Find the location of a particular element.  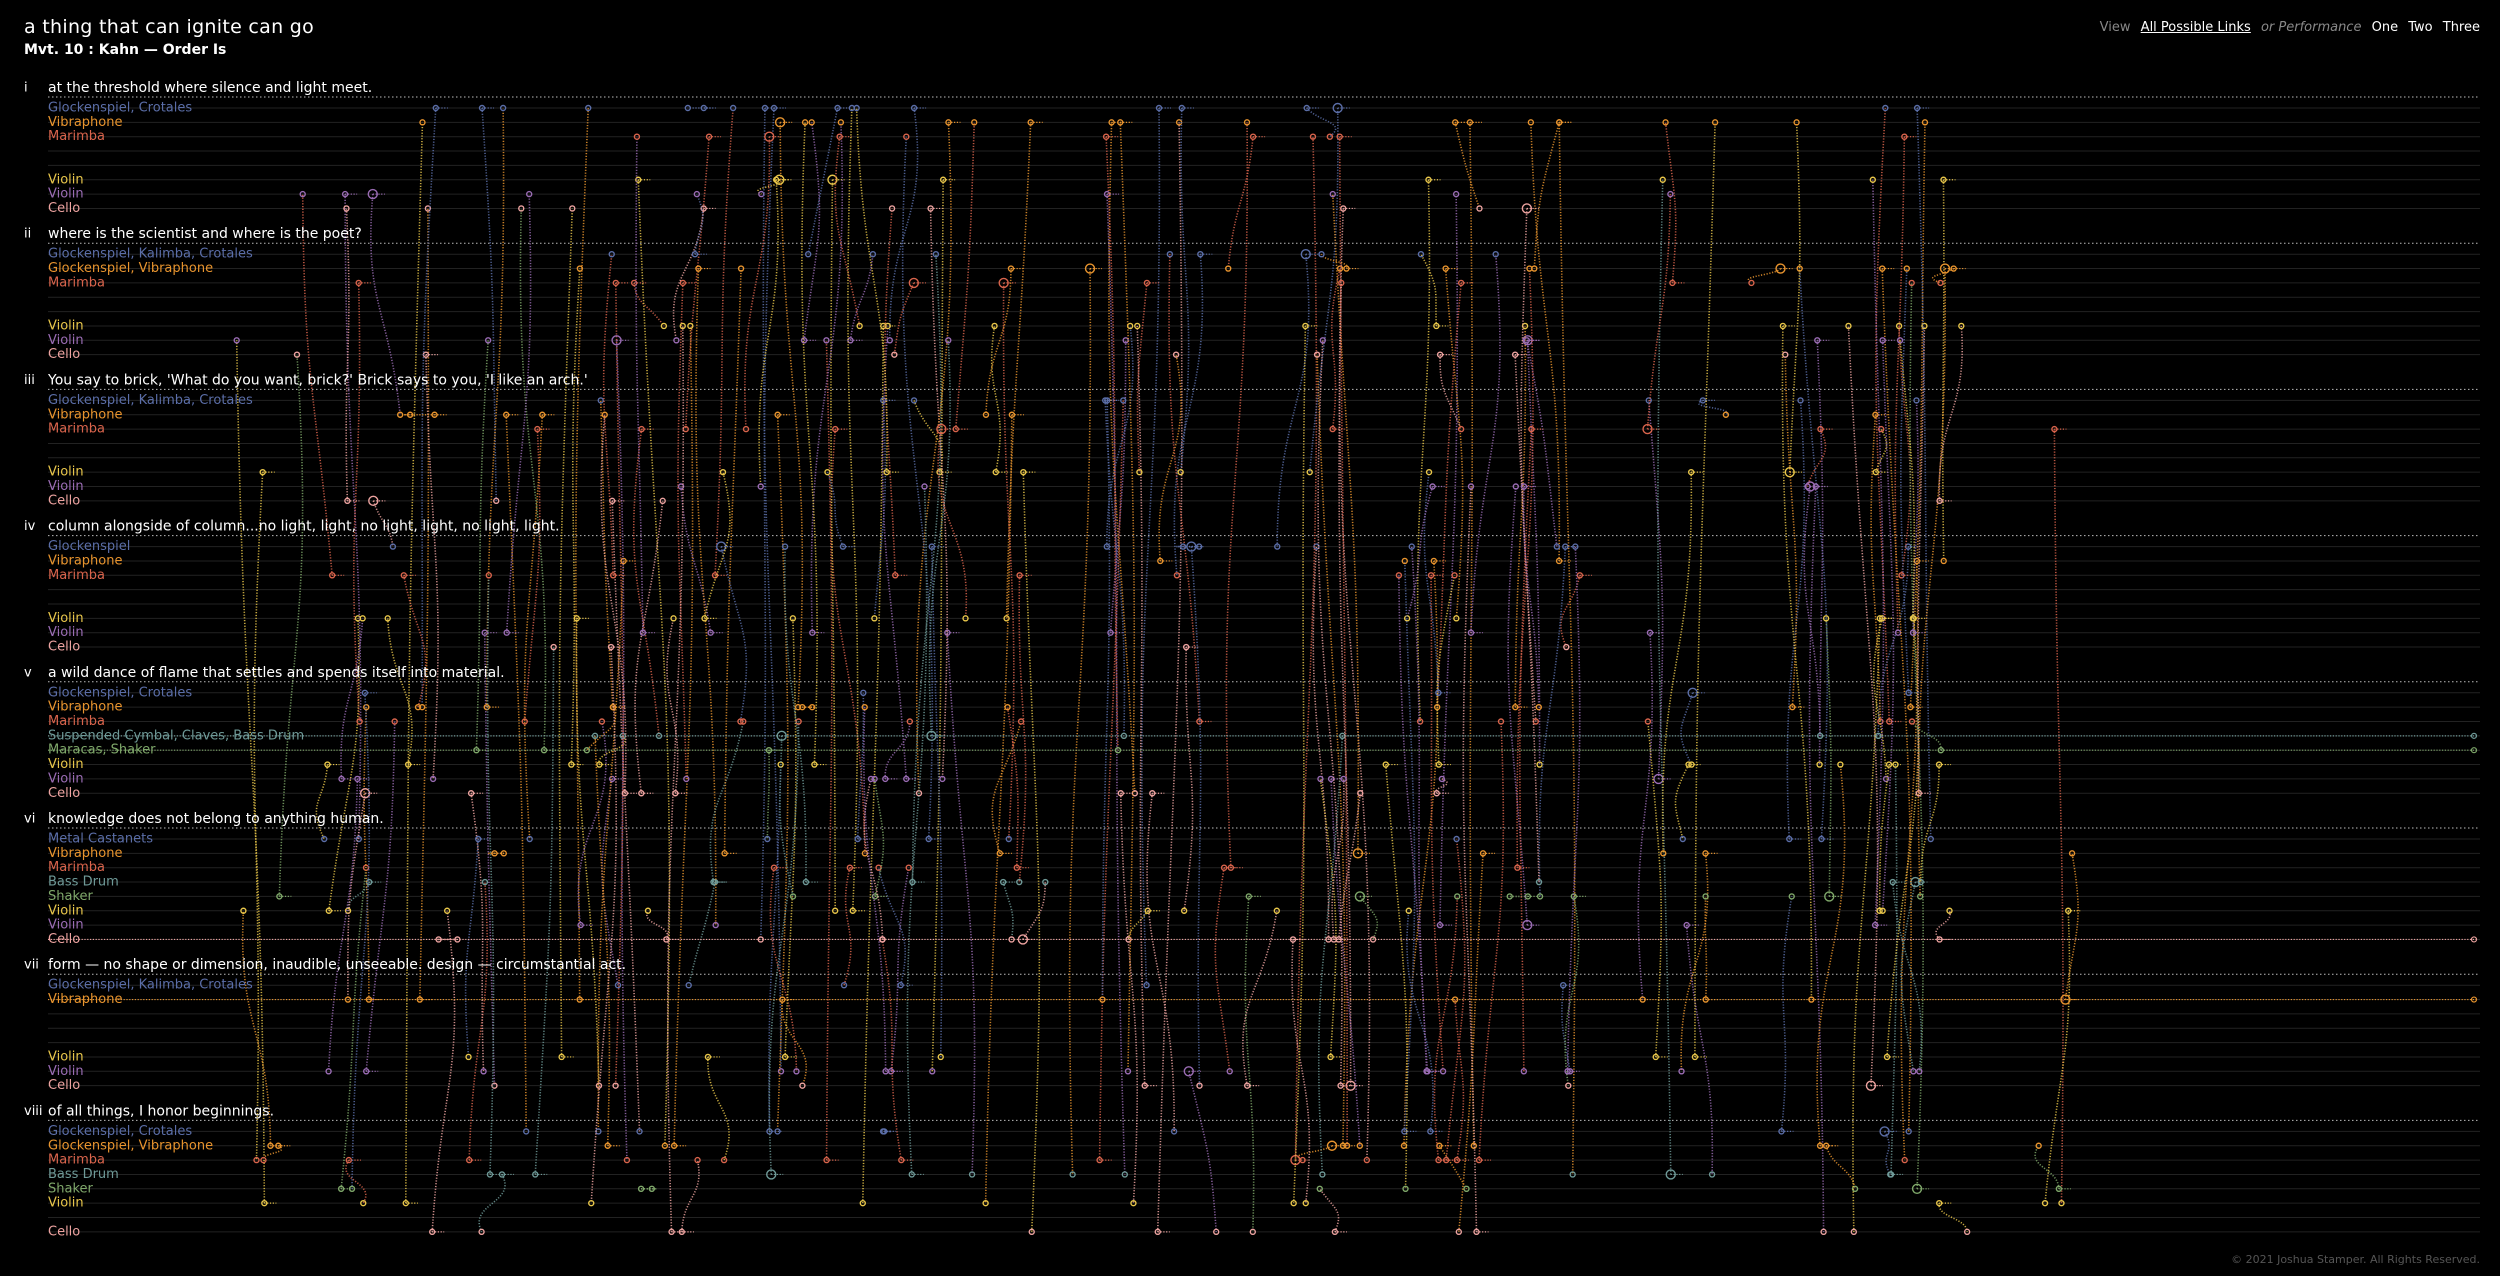

performance-link: Three is located at coordinates (2461, 27).